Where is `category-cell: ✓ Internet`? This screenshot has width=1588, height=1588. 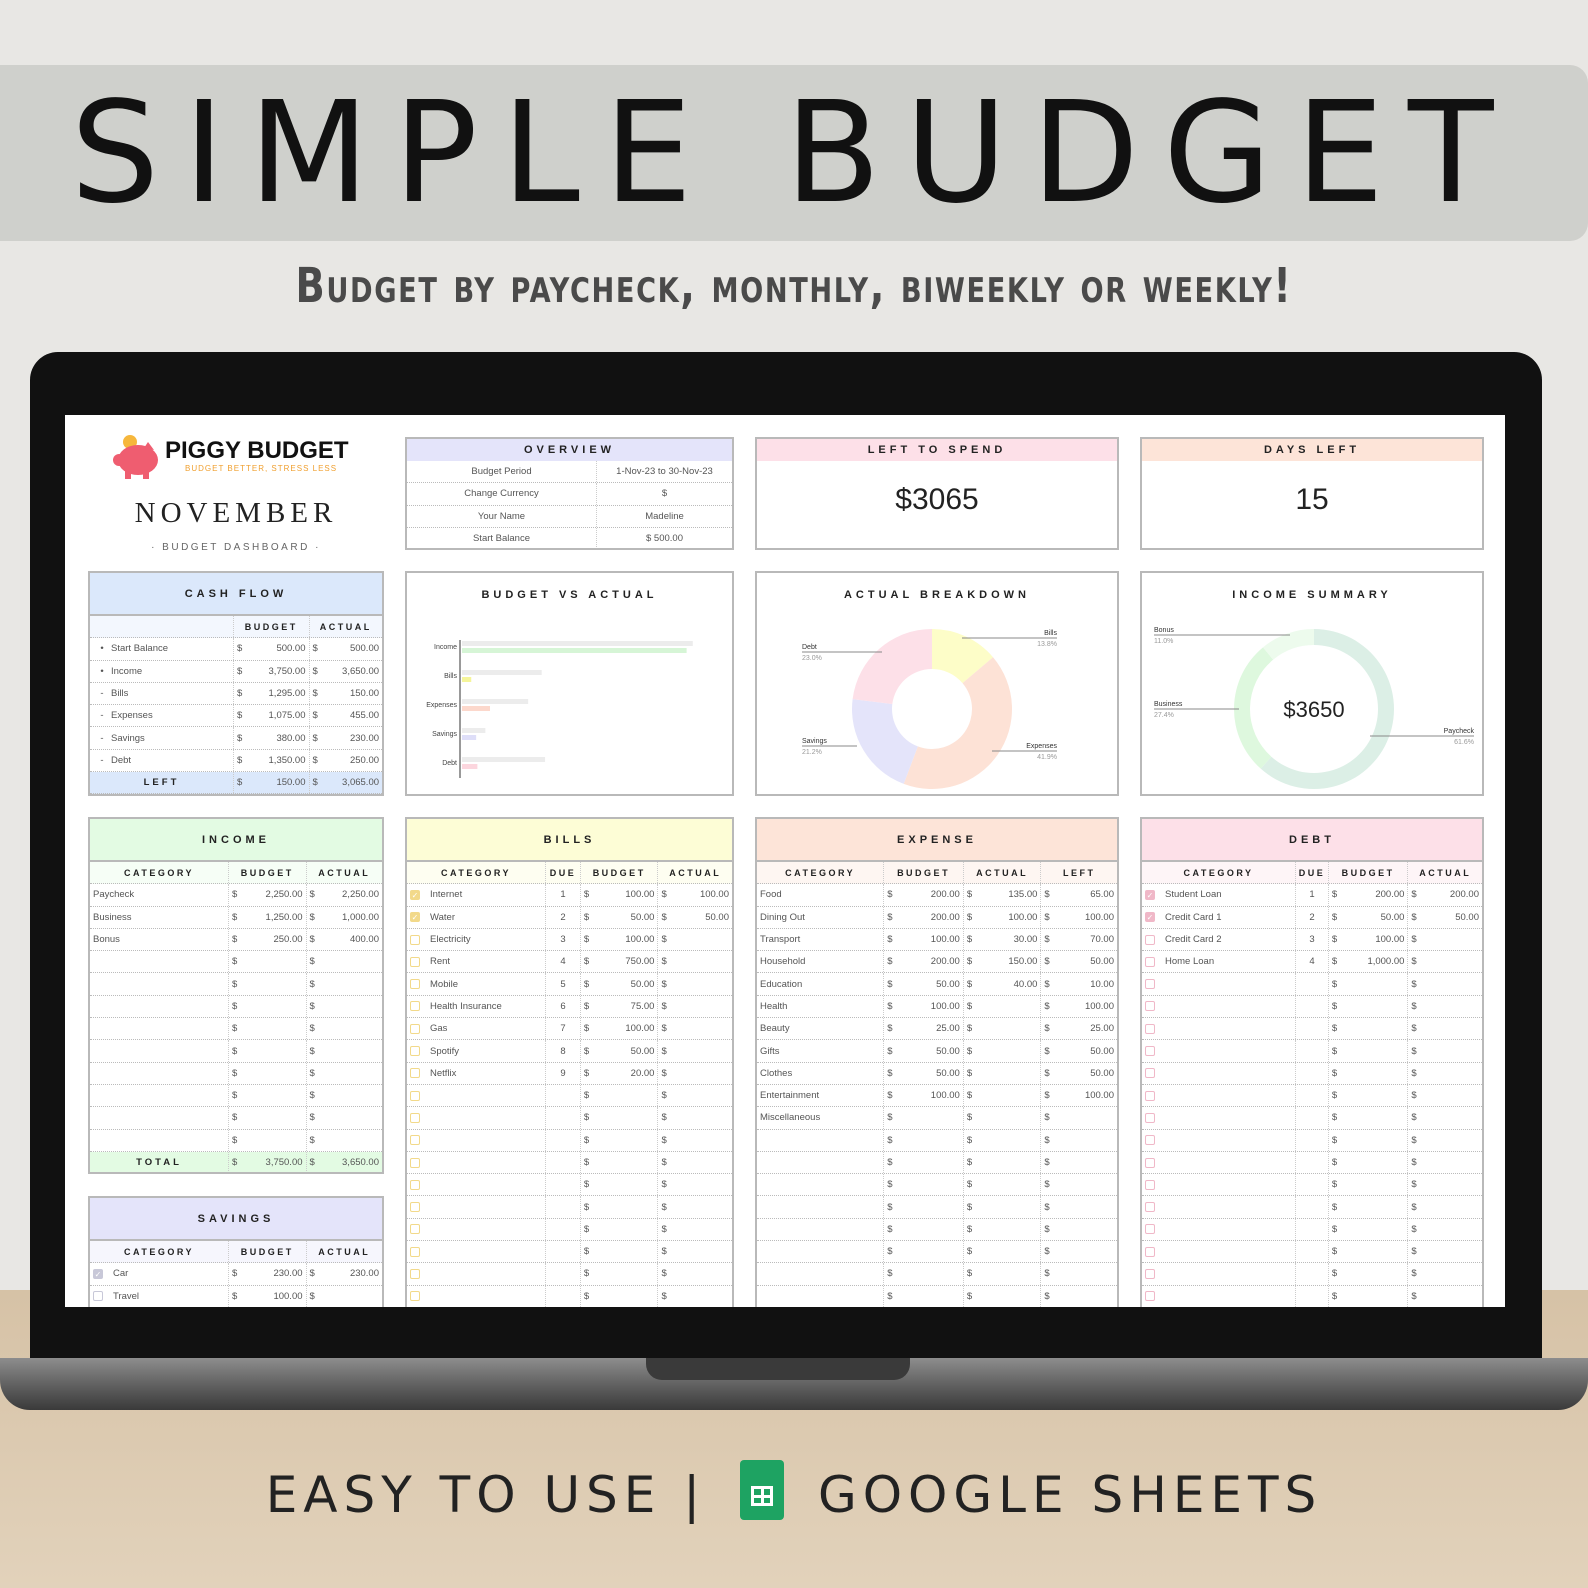
category-cell: ✓ Internet is located at coordinates (477, 895).